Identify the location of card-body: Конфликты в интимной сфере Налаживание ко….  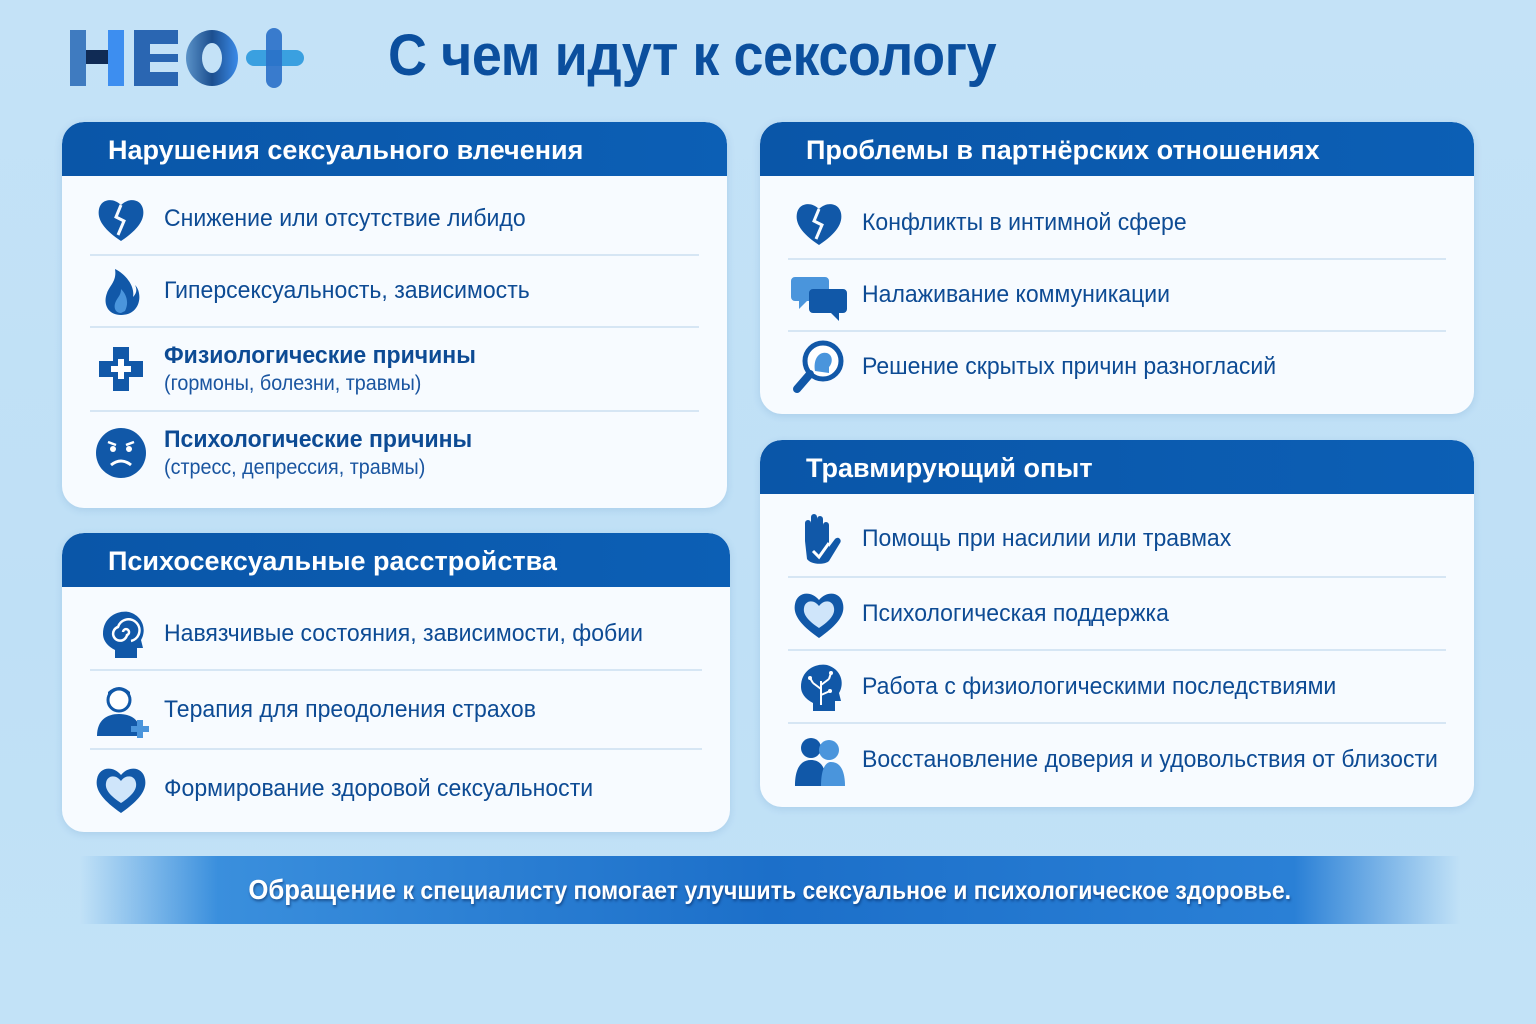
(1117, 289).